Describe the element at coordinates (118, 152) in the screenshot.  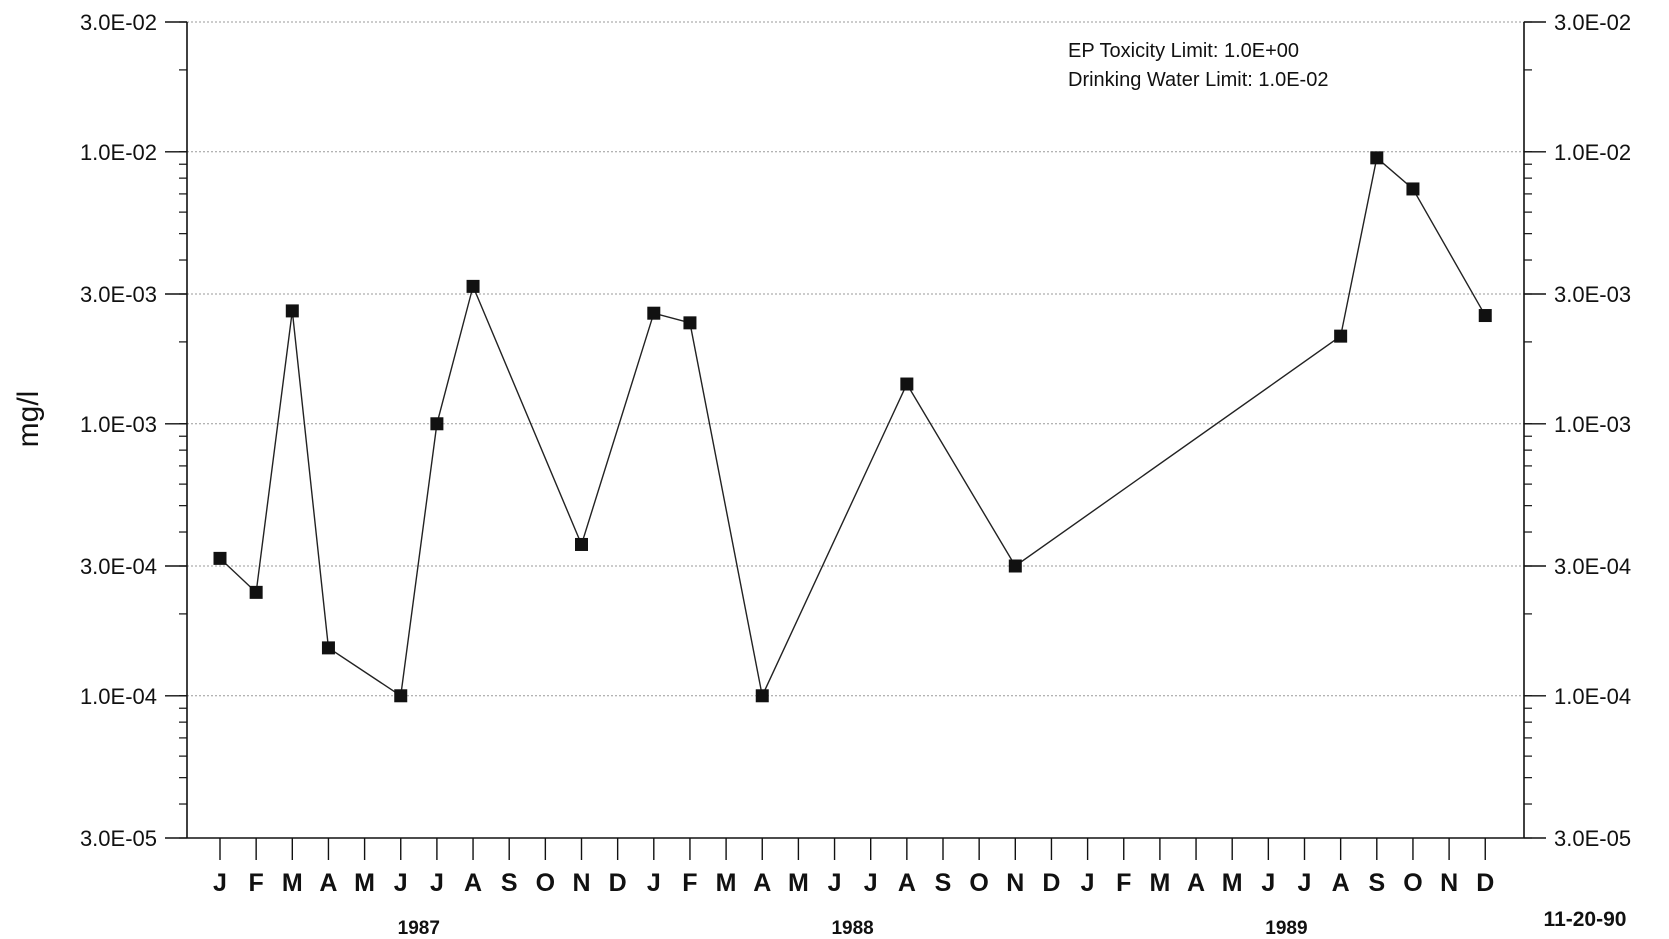
I see `y-tick-label-left: 1.0E-02` at that location.